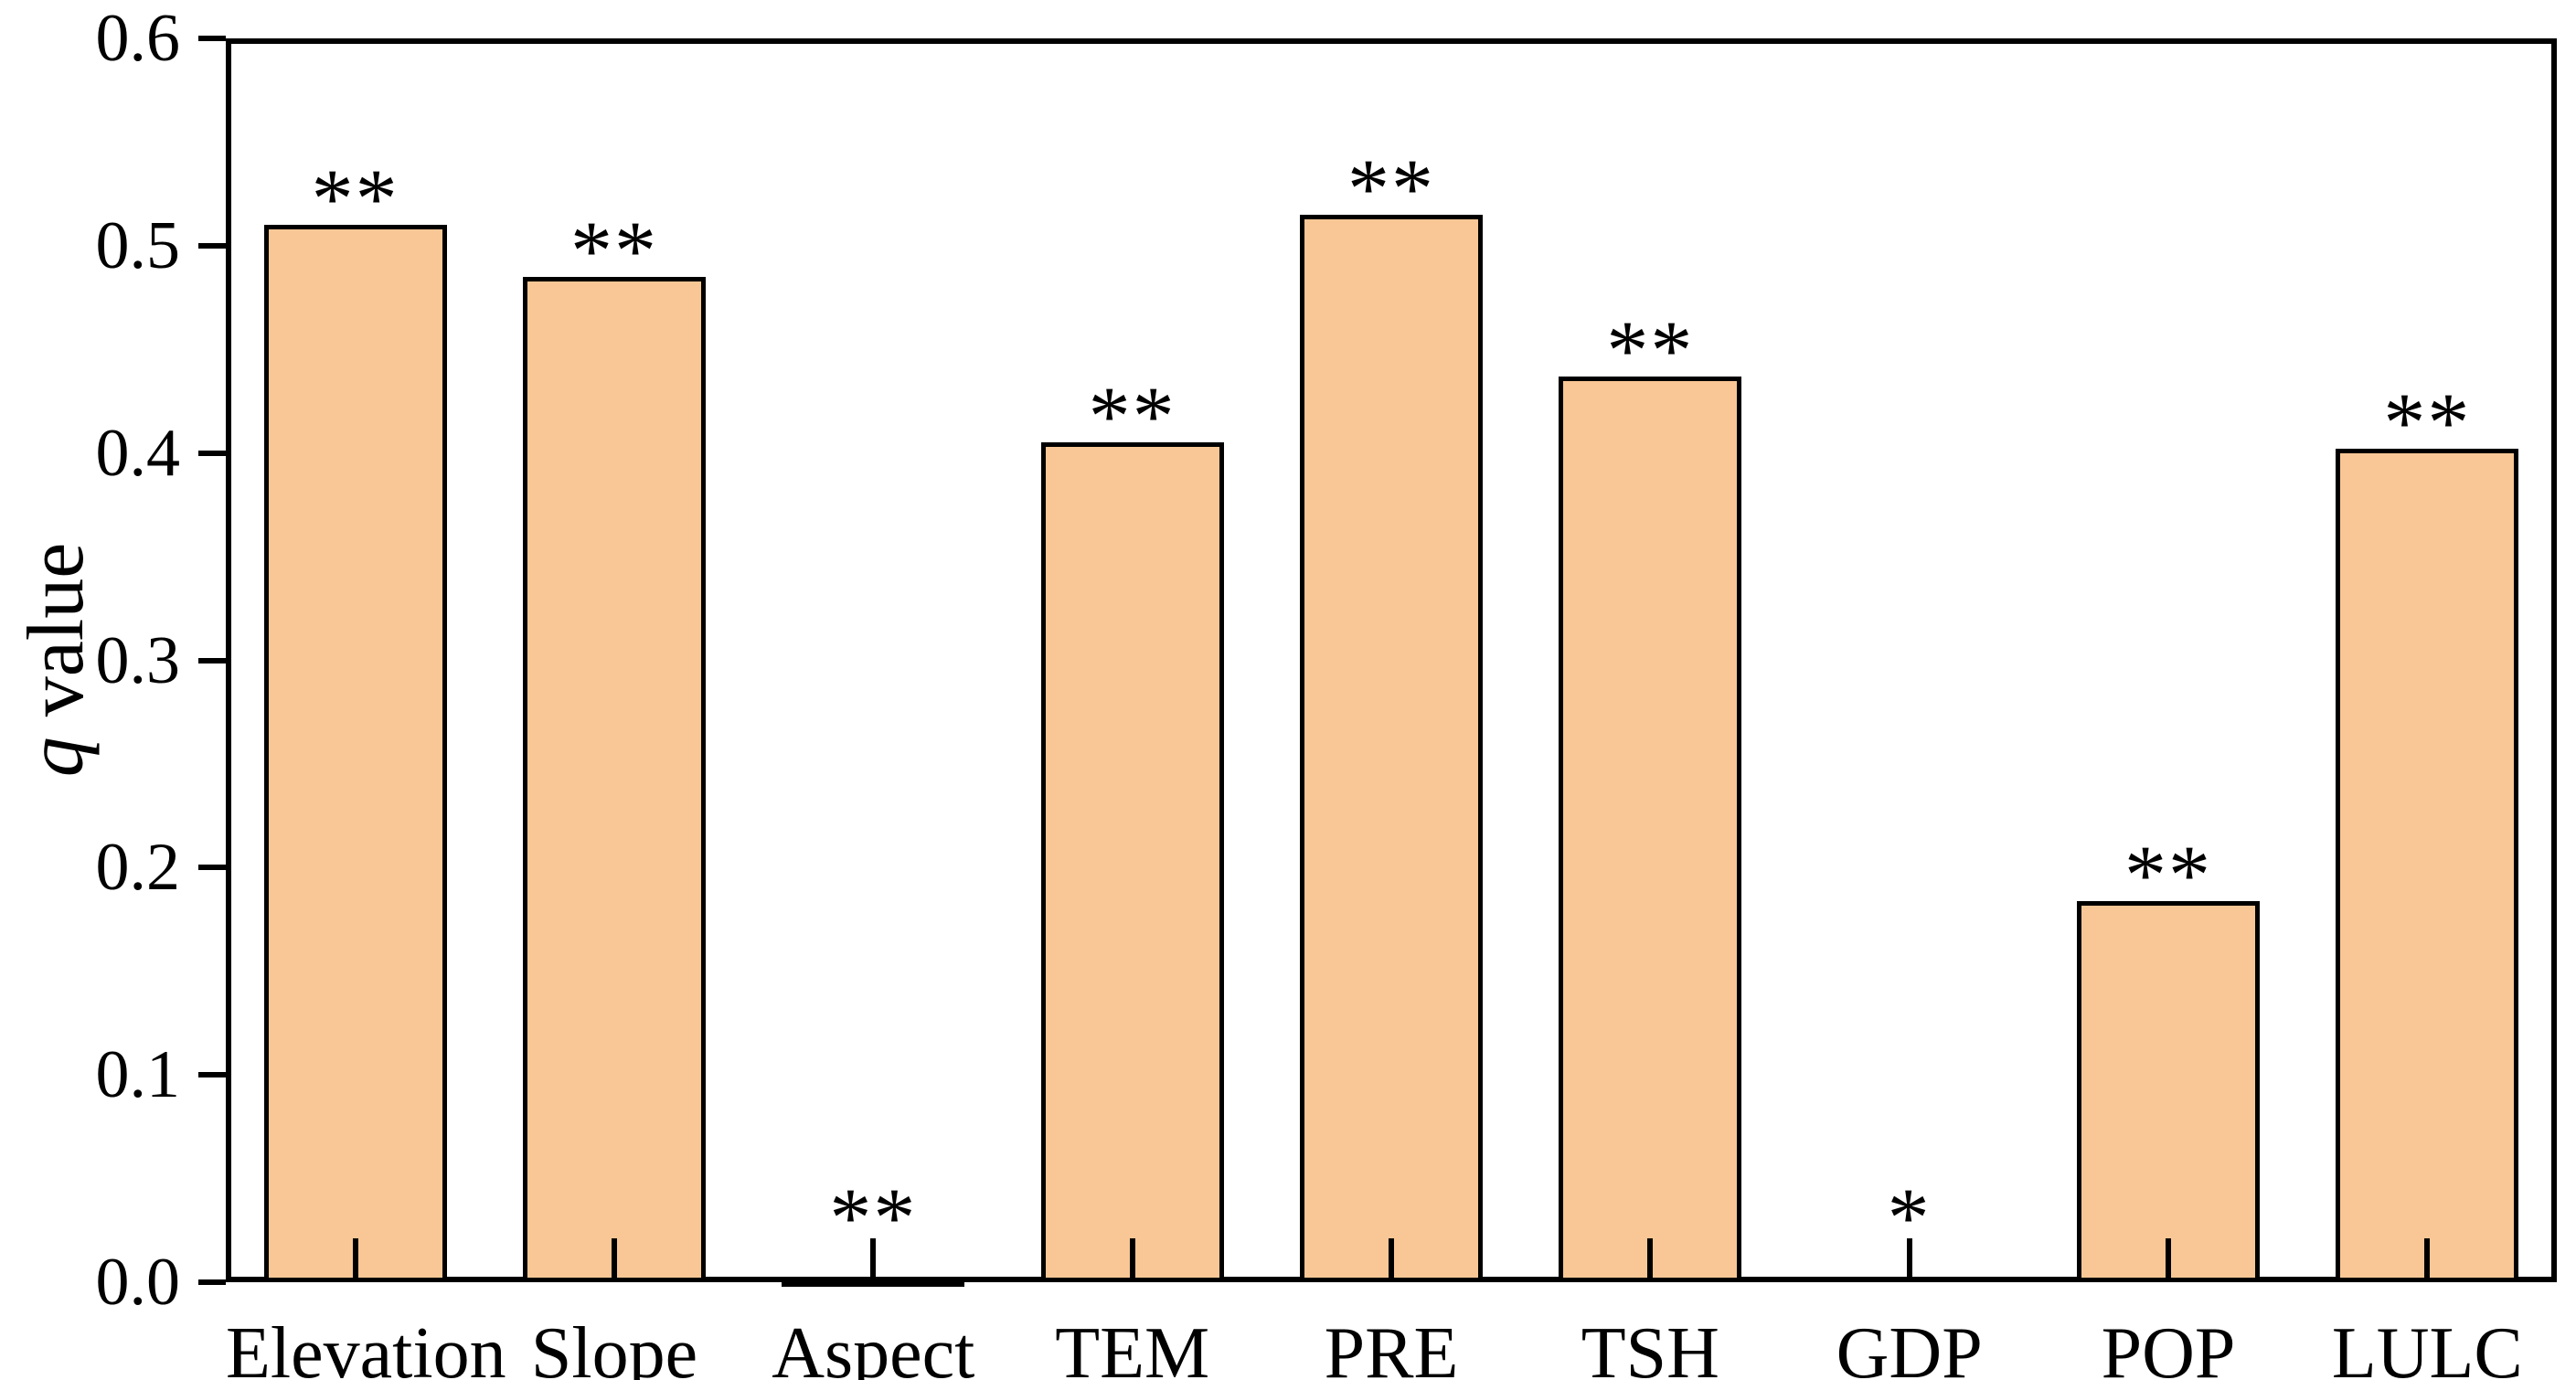  I want to click on bar-tem, so click(1132, 862).